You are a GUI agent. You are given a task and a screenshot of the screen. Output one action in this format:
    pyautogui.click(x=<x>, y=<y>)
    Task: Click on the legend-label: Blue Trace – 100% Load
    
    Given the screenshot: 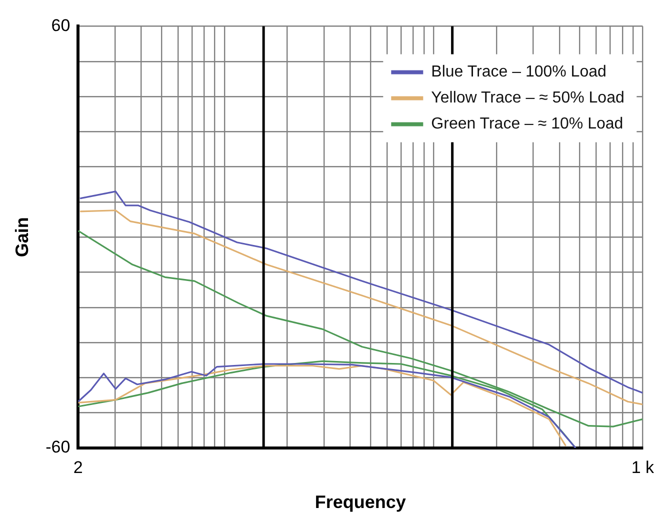 What is the action you would take?
    pyautogui.click(x=518, y=72)
    